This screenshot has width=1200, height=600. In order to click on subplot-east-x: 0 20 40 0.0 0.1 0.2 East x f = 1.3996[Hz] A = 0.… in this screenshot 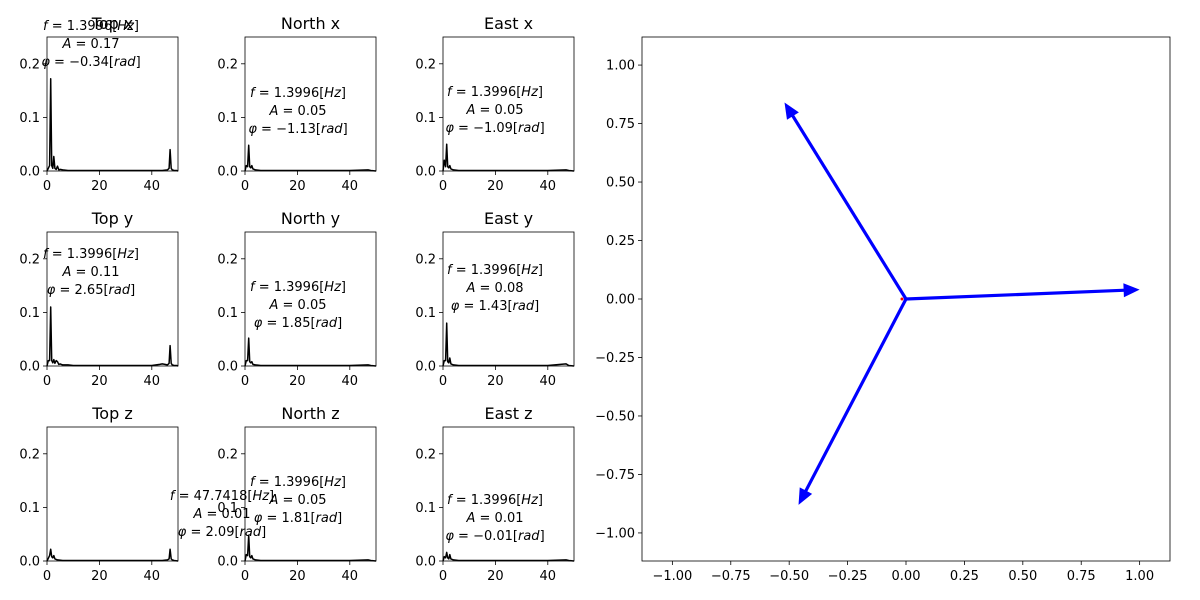, I will do `click(495, 104)`.